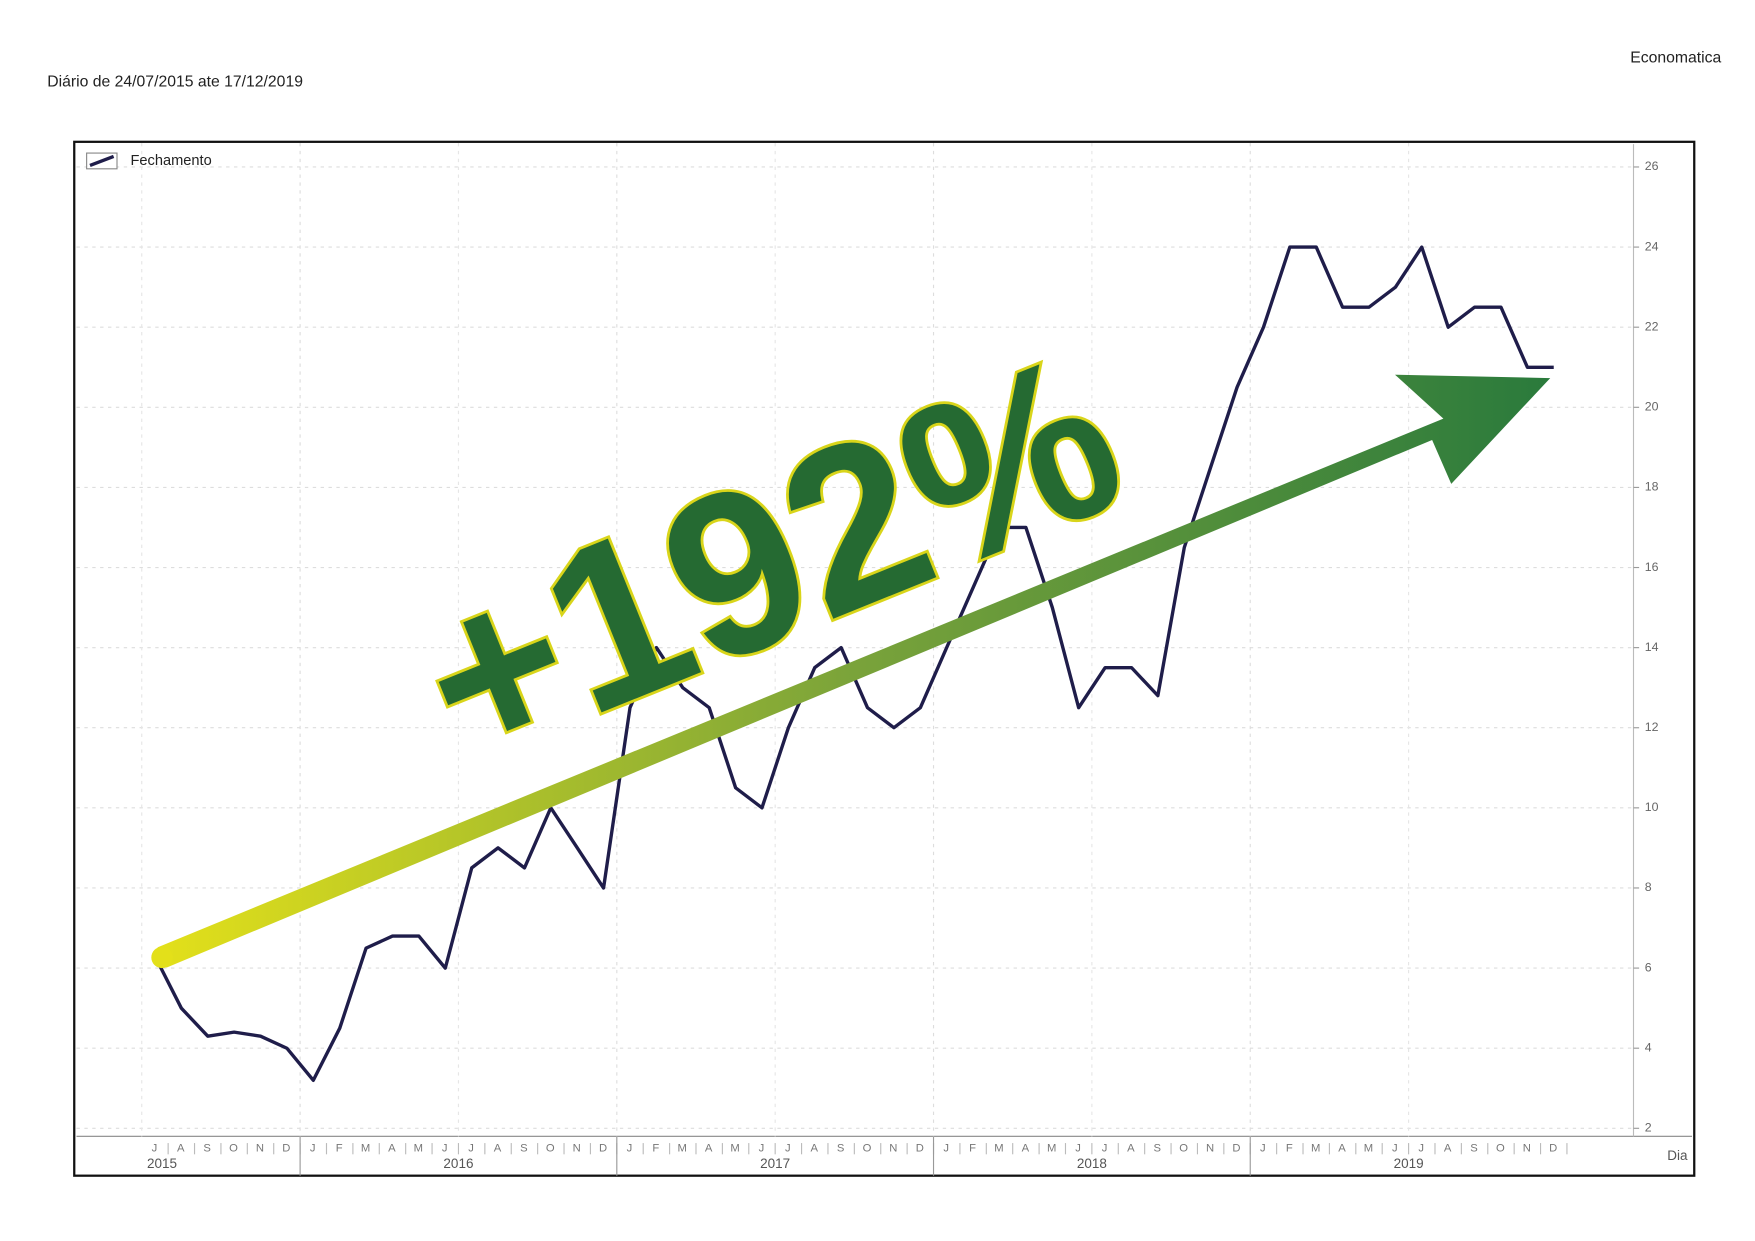  Describe the element at coordinates (1652, 647) in the screenshot. I see `y-tick-label: 14` at that location.